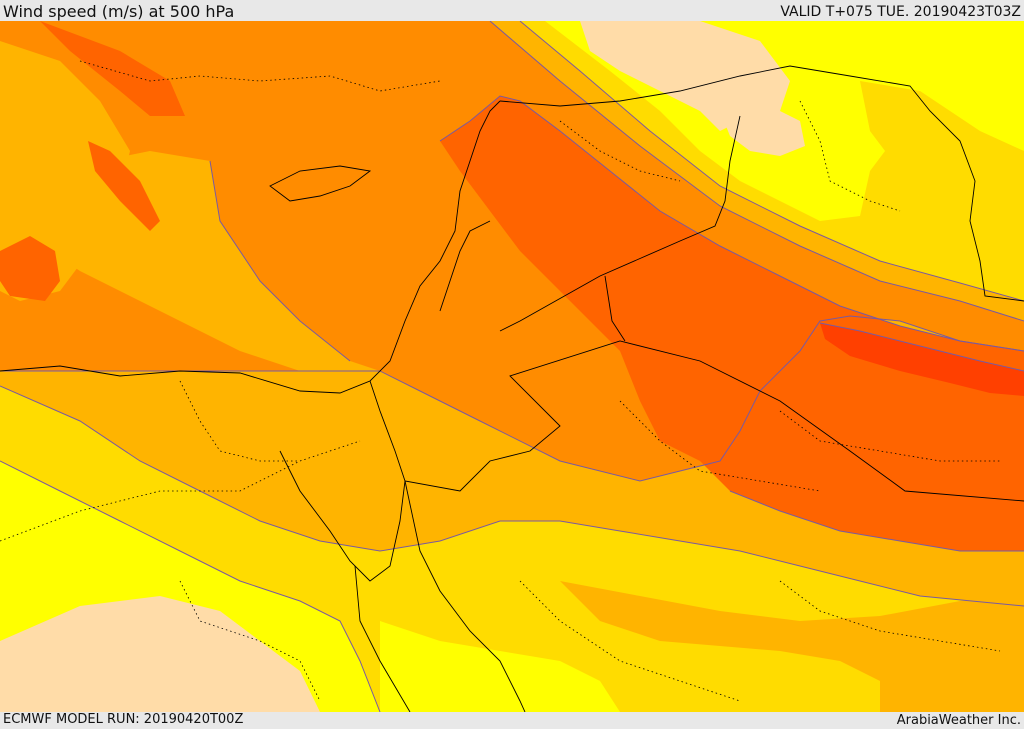 The width and height of the screenshot is (1024, 729). Describe the element at coordinates (124, 186) in the screenshot. I see `wind-band-level-6-streak-crete` at that location.